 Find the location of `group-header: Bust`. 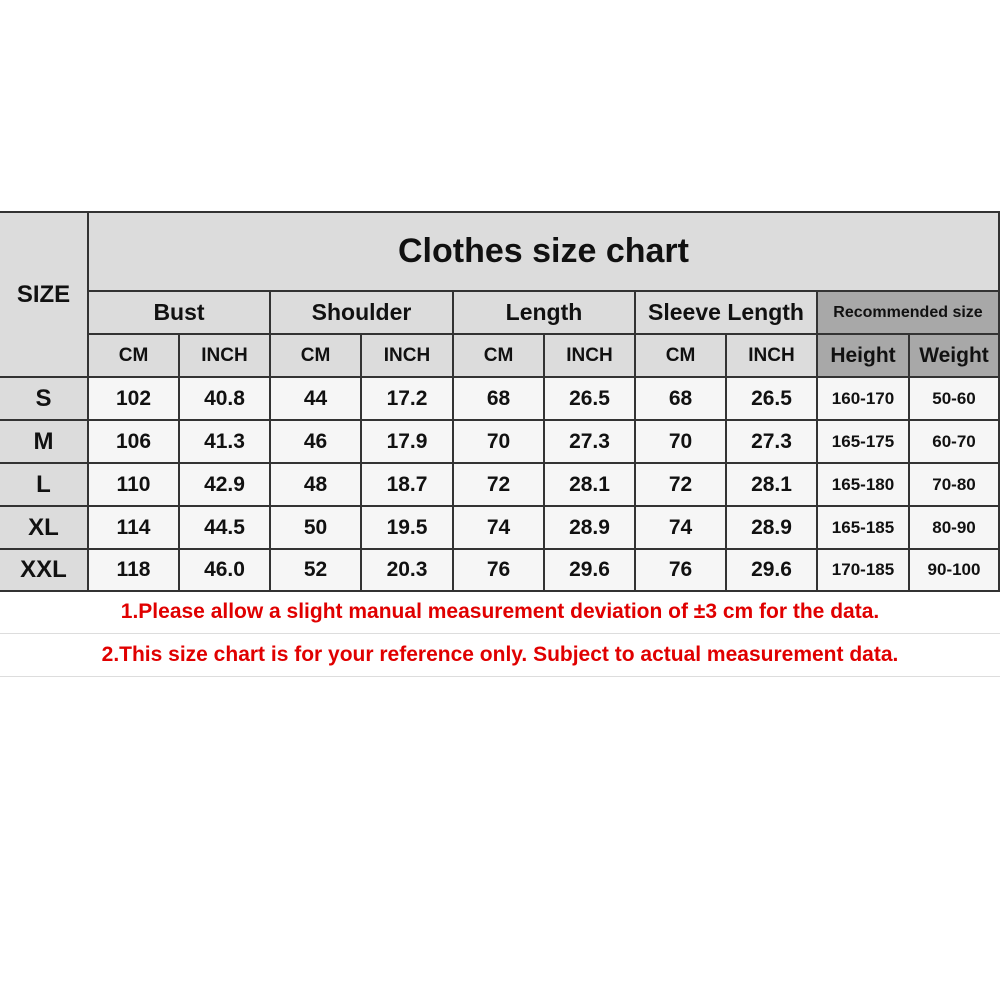

group-header: Bust is located at coordinates (180, 313).